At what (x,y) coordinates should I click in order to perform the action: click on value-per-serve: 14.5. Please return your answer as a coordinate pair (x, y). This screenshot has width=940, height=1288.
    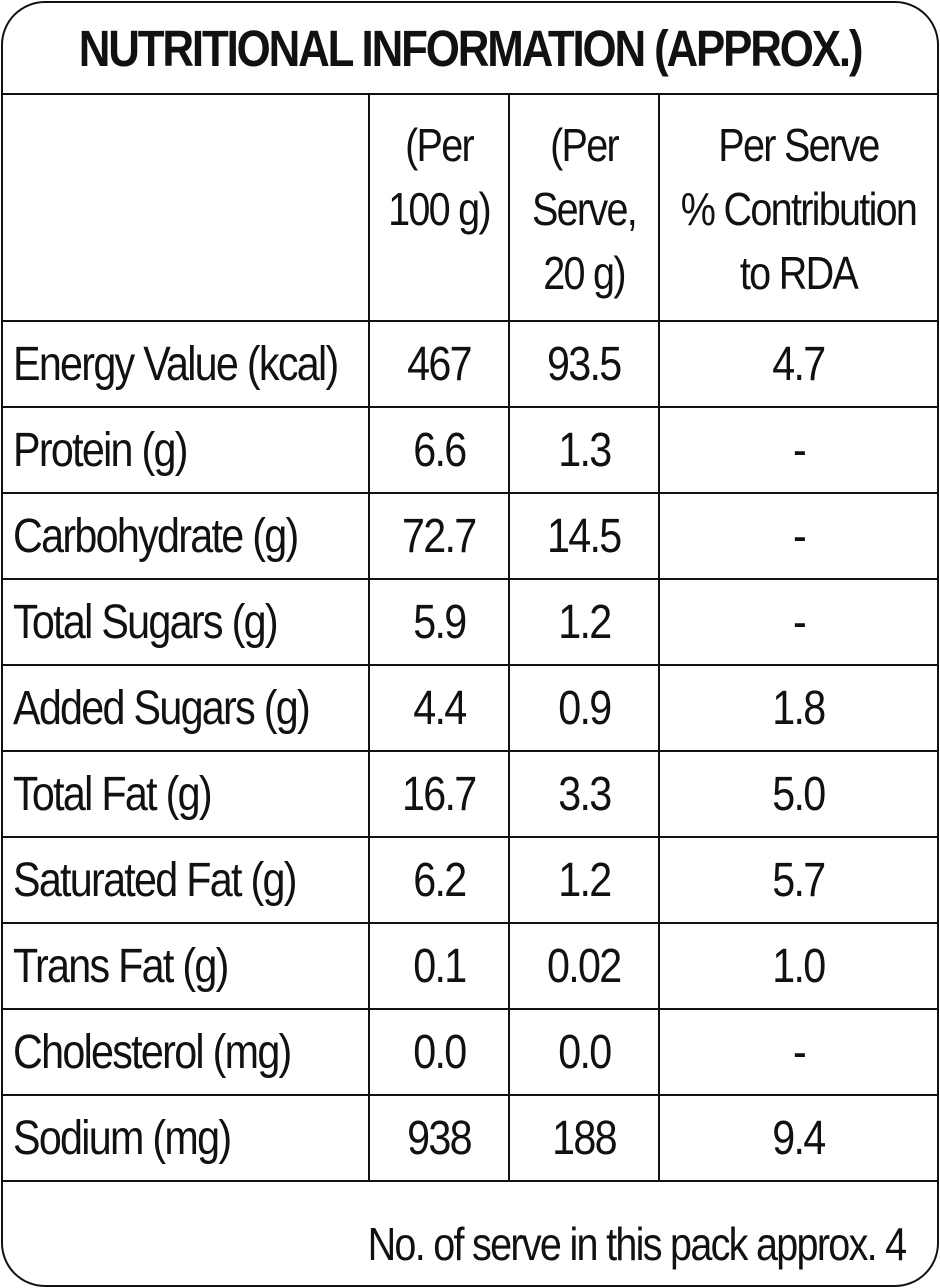
    Looking at the image, I should click on (584, 536).